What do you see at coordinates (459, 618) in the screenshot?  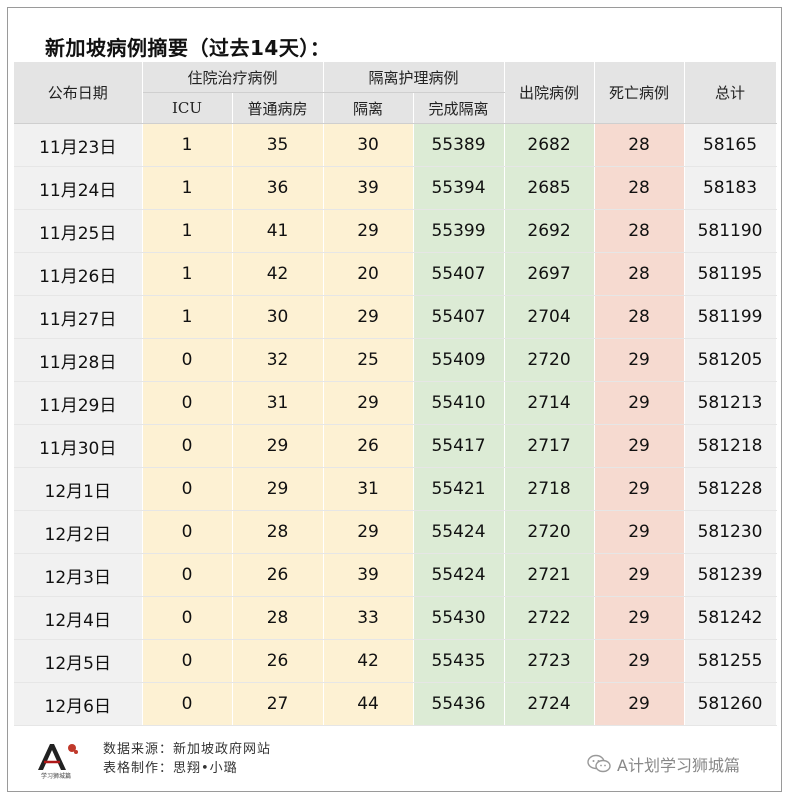 I see `cell-completed: 55430` at bounding box center [459, 618].